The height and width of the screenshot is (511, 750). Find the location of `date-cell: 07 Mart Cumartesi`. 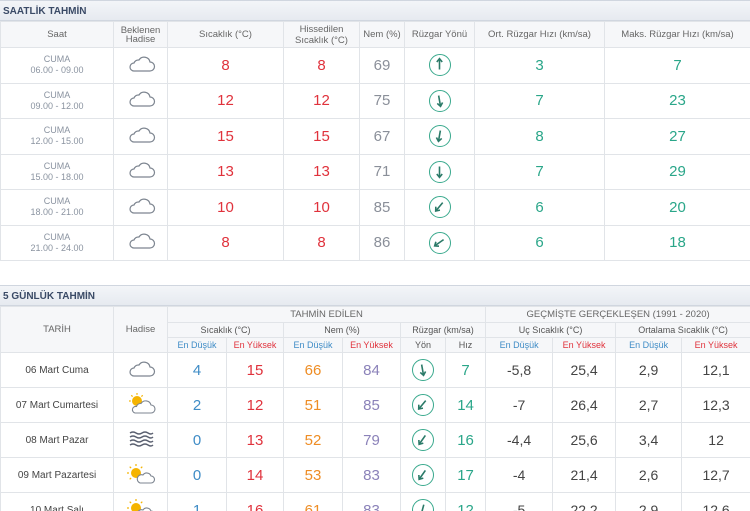

date-cell: 07 Mart Cumartesi is located at coordinates (57, 405).